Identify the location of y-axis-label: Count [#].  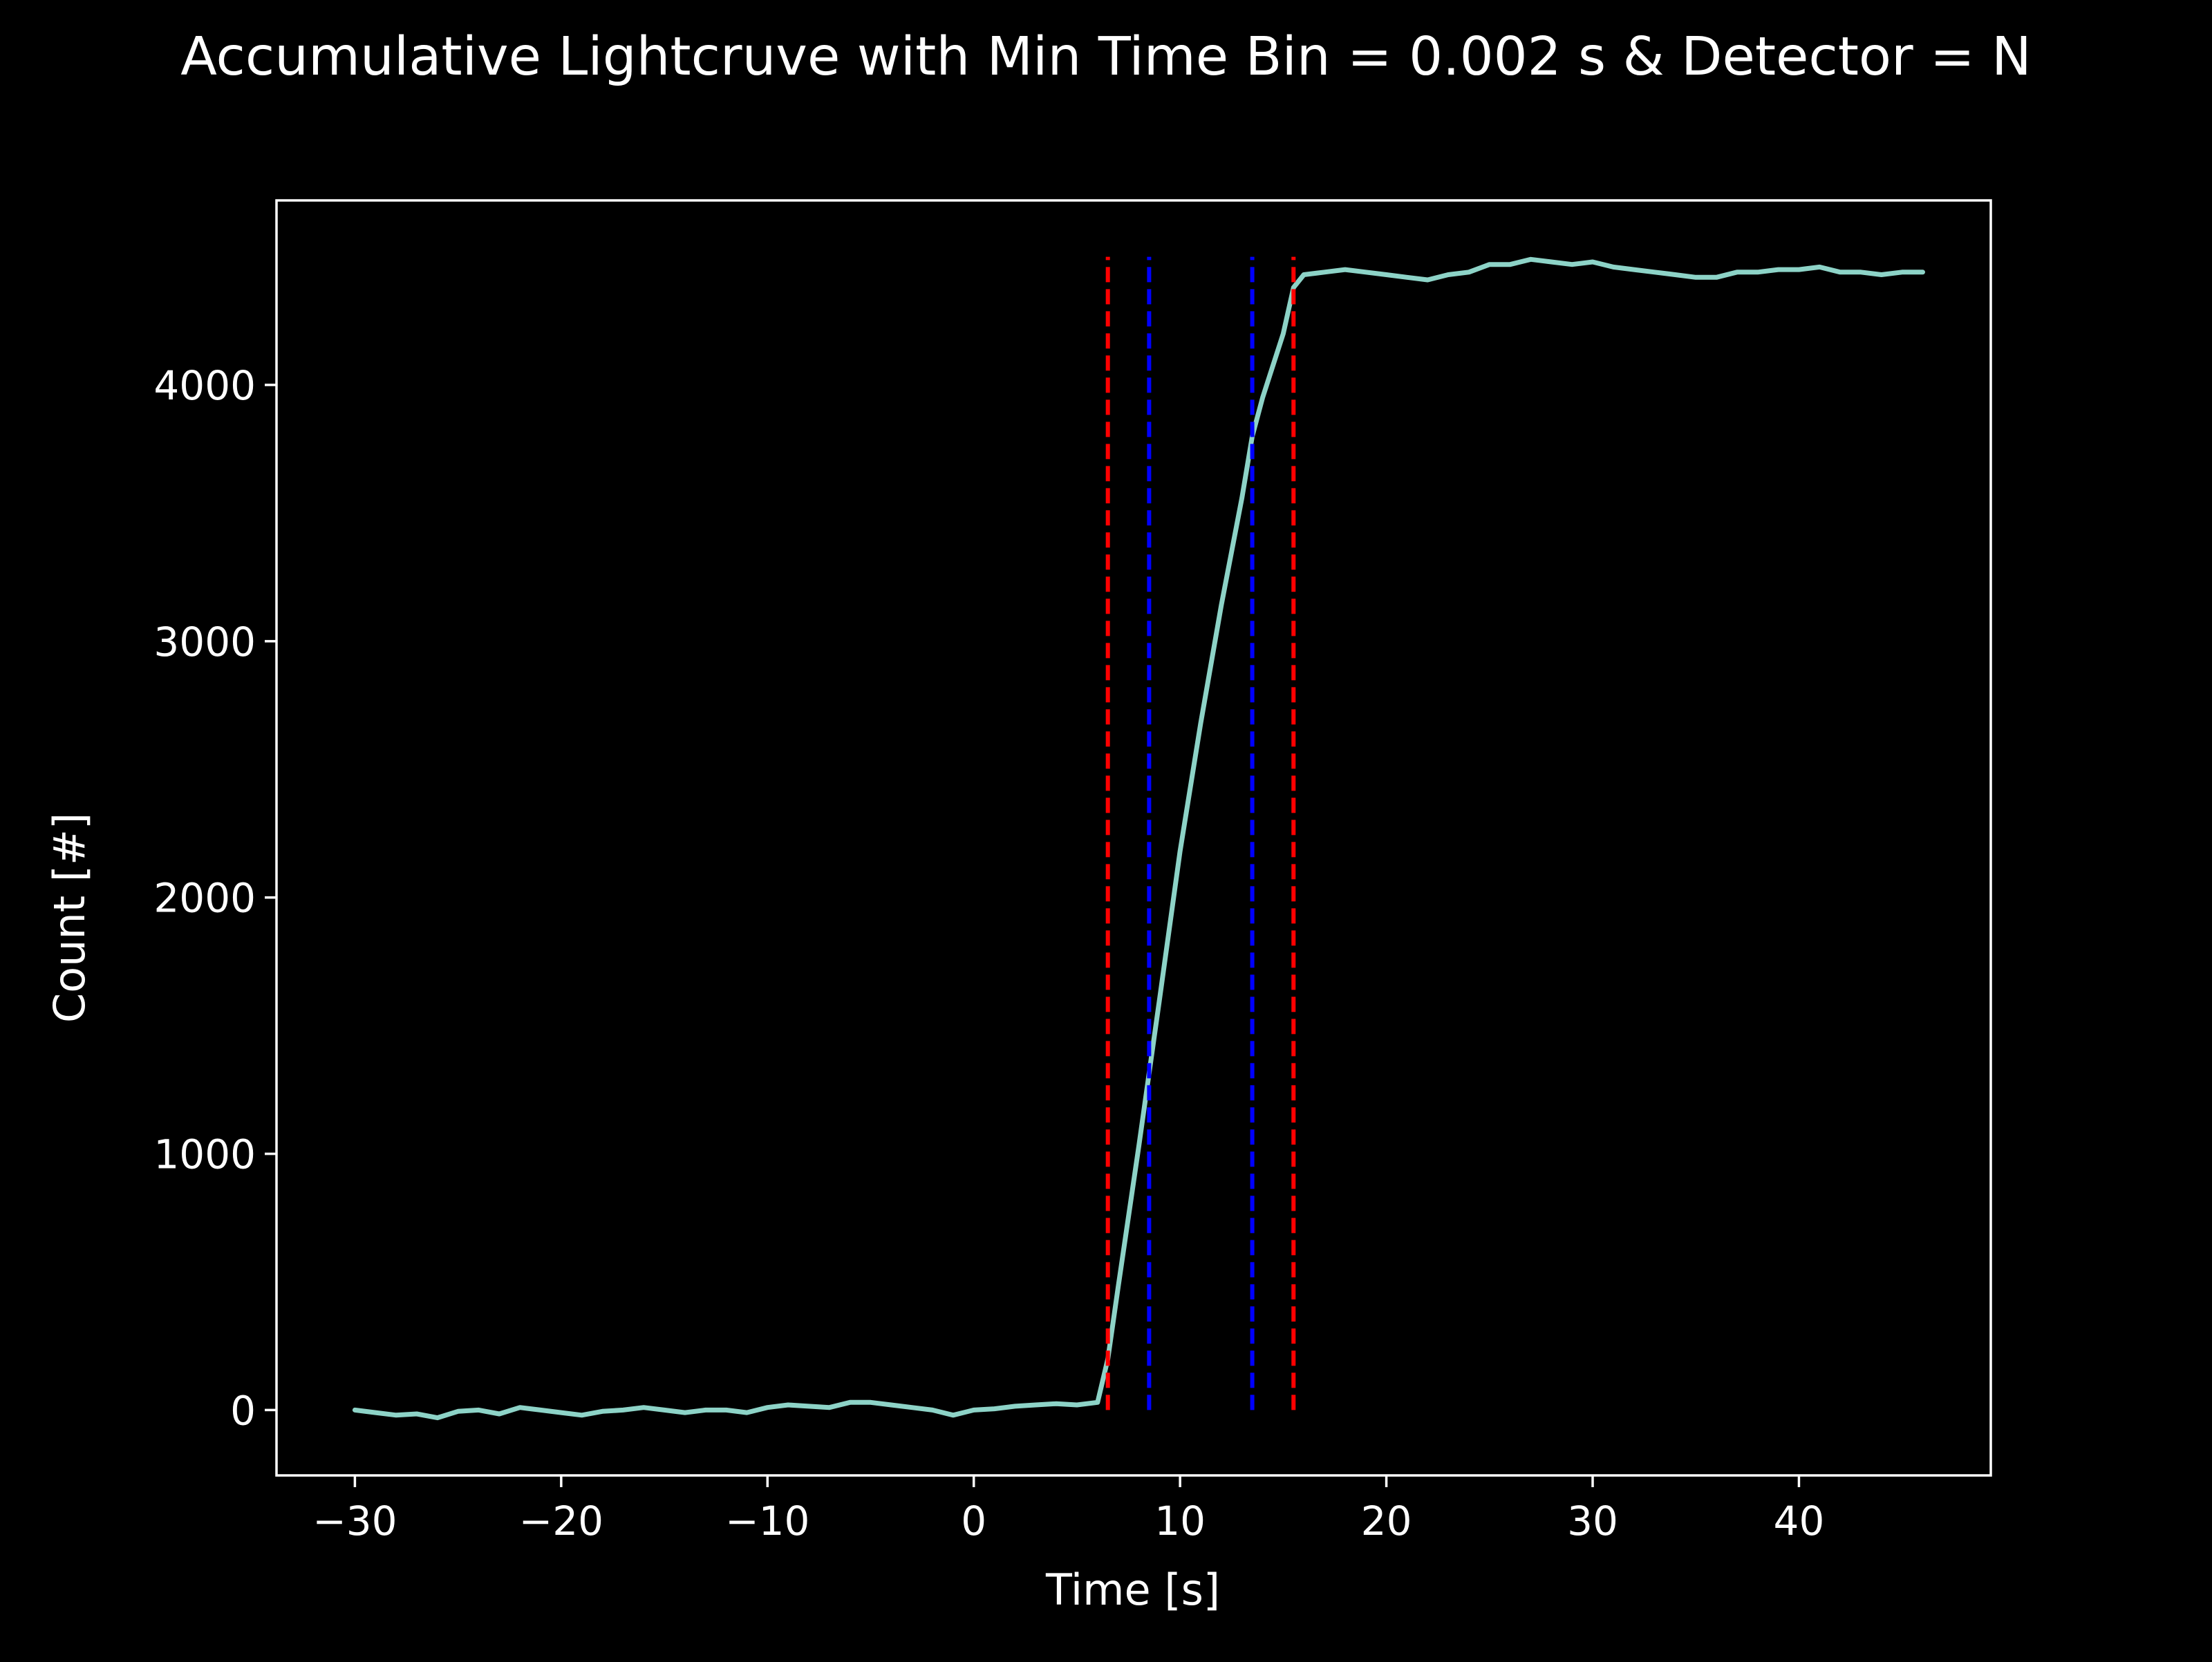
(69, 918).